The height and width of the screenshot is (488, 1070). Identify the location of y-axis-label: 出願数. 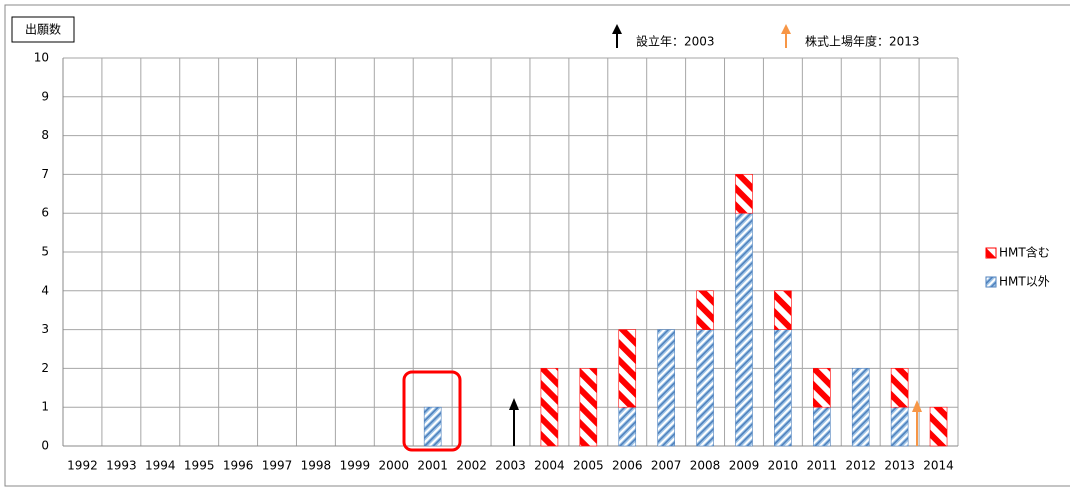
(43, 29).